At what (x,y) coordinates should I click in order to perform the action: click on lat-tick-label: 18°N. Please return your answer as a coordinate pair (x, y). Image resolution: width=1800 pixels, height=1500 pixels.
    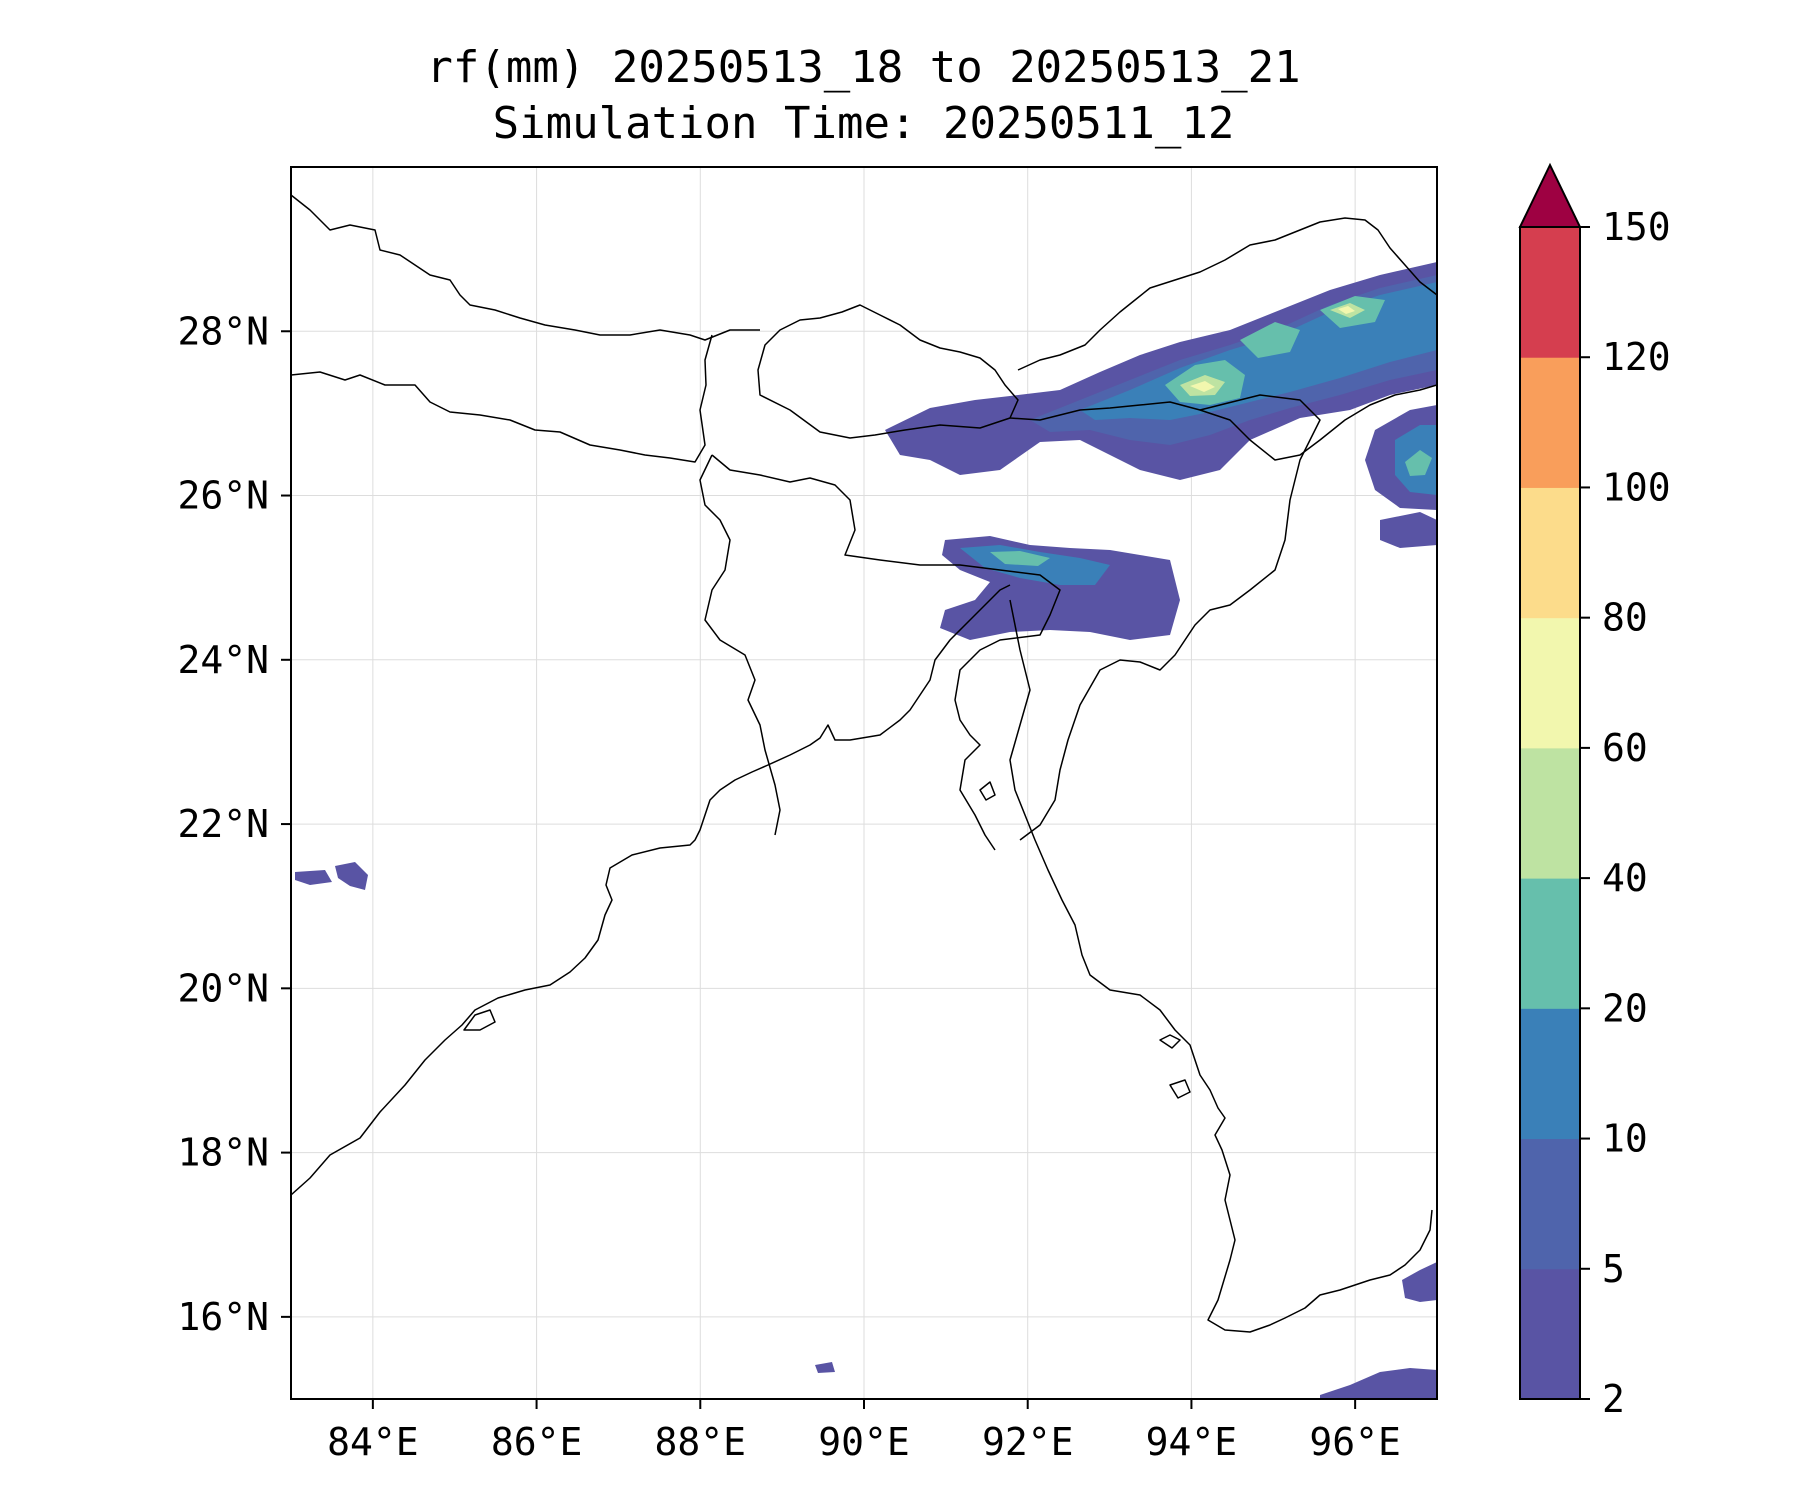
    Looking at the image, I should click on (223, 1153).